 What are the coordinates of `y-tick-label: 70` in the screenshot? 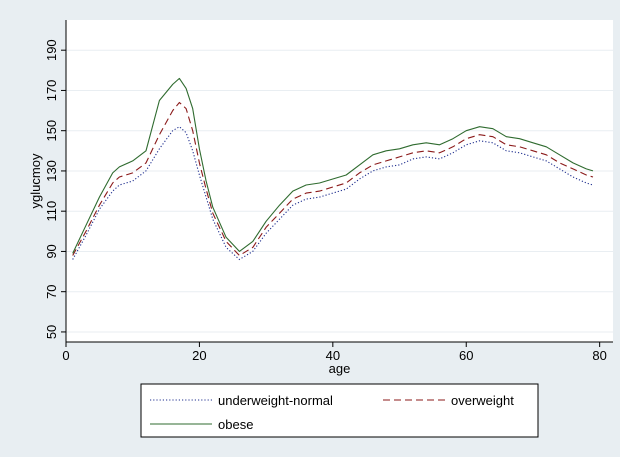 It's located at (51, 291).